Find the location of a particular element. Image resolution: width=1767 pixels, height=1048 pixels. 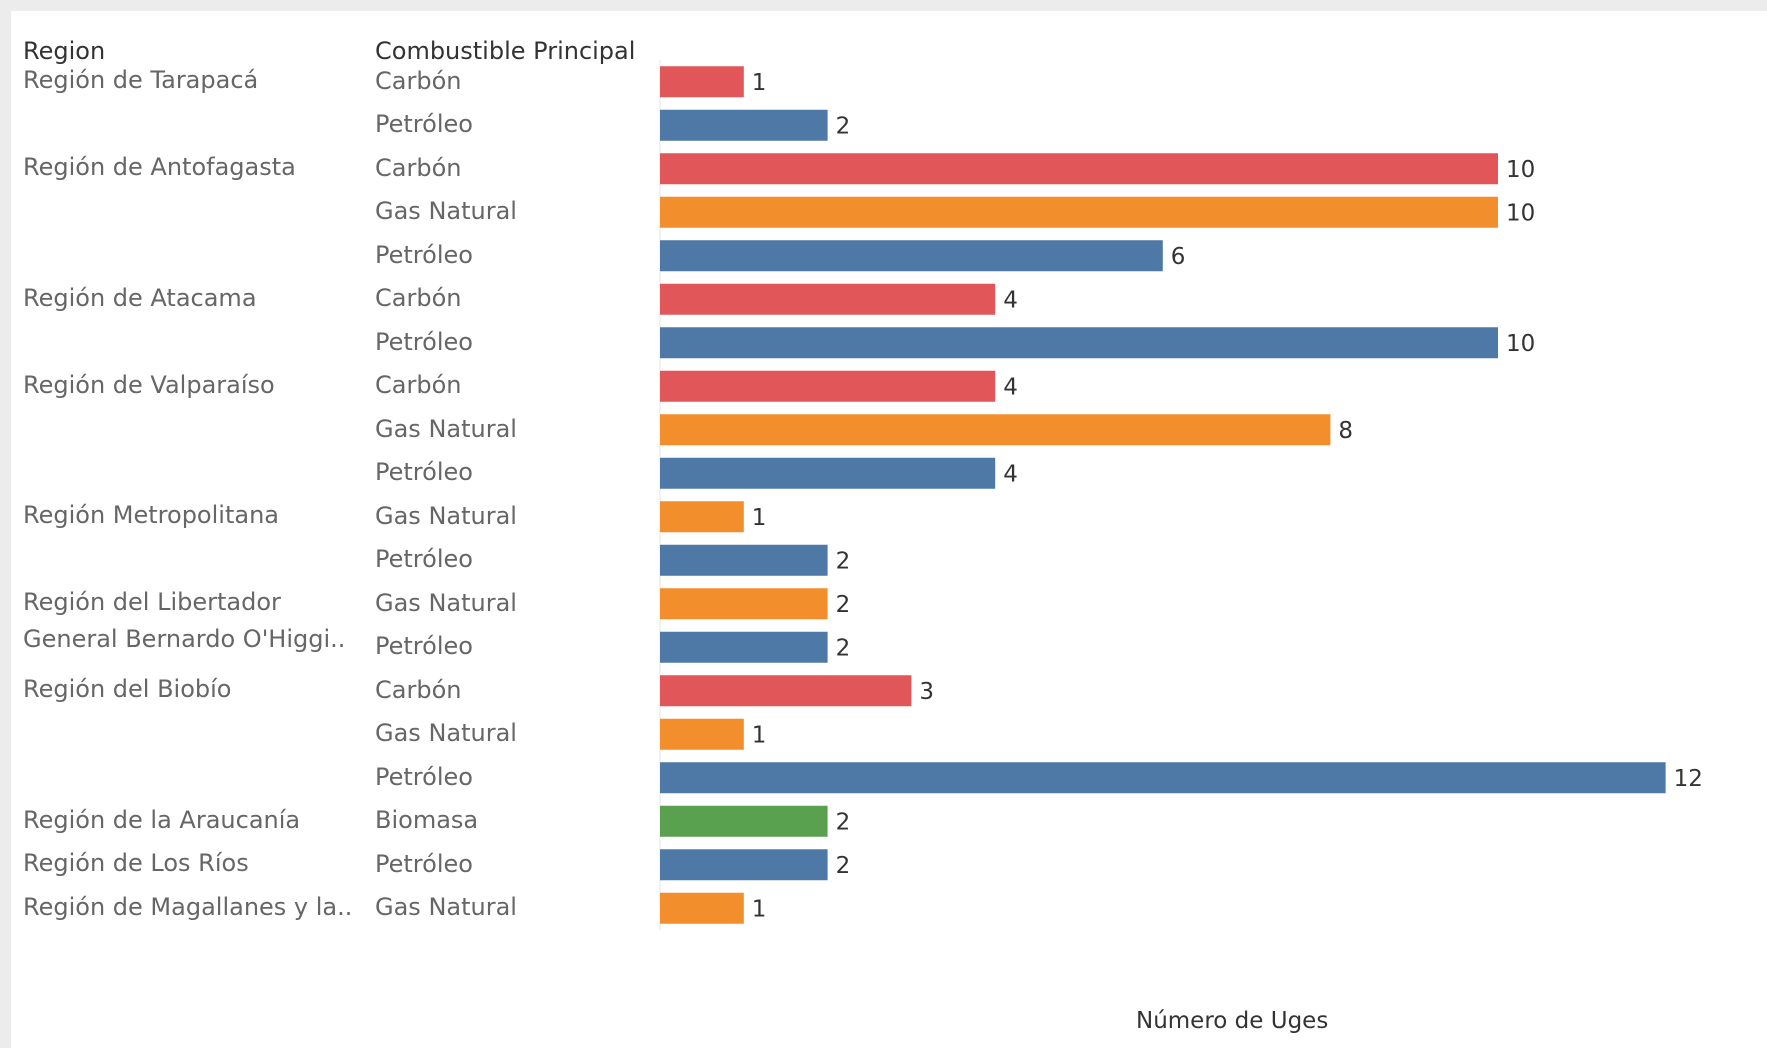

region-label: Región de Antofagasta is located at coordinates (159, 167).